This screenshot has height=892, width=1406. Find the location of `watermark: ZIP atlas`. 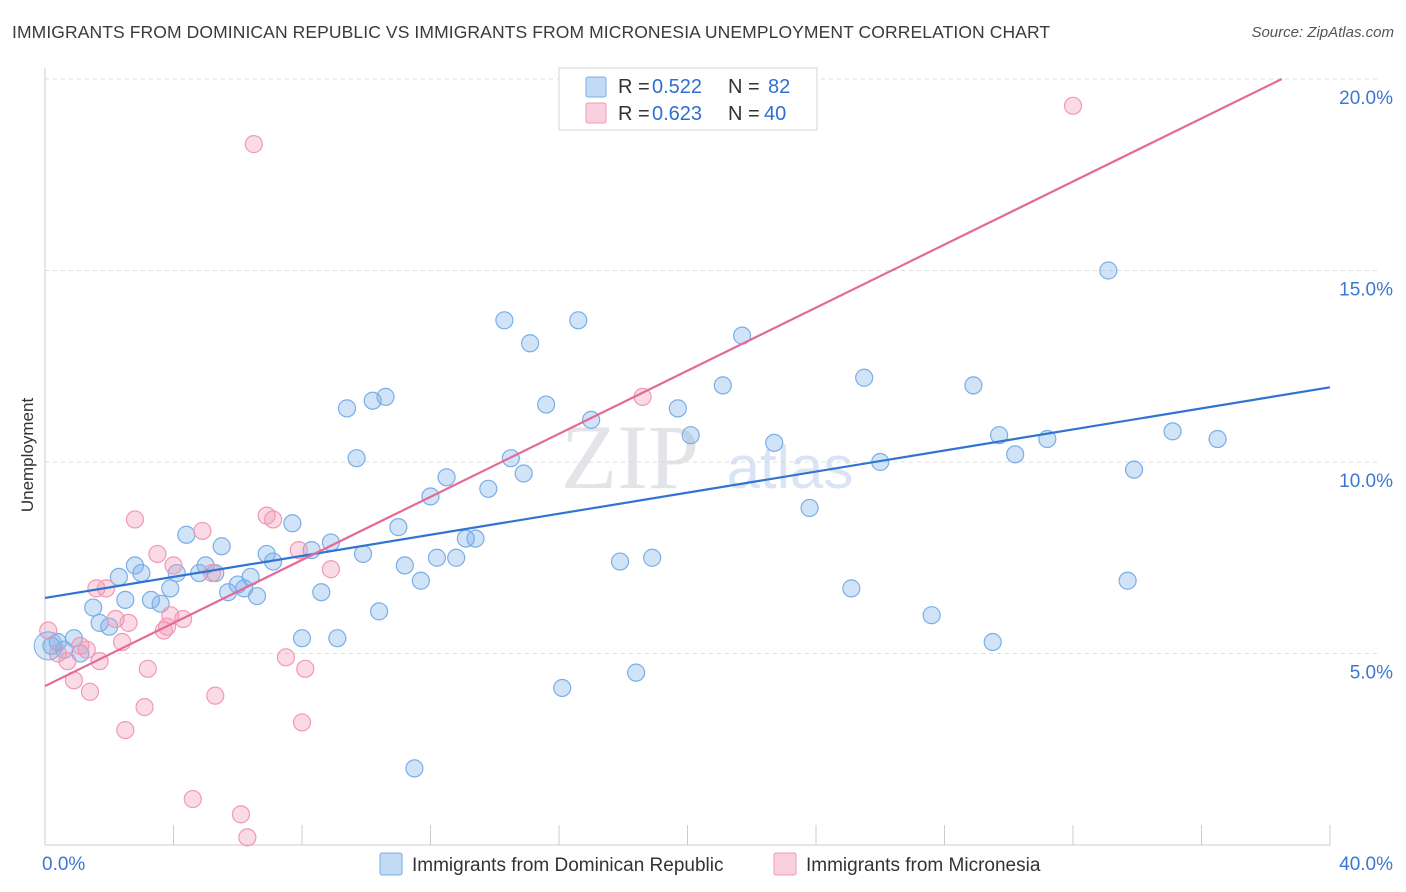

watermark: ZIP atlas is located at coordinates (707, 457).